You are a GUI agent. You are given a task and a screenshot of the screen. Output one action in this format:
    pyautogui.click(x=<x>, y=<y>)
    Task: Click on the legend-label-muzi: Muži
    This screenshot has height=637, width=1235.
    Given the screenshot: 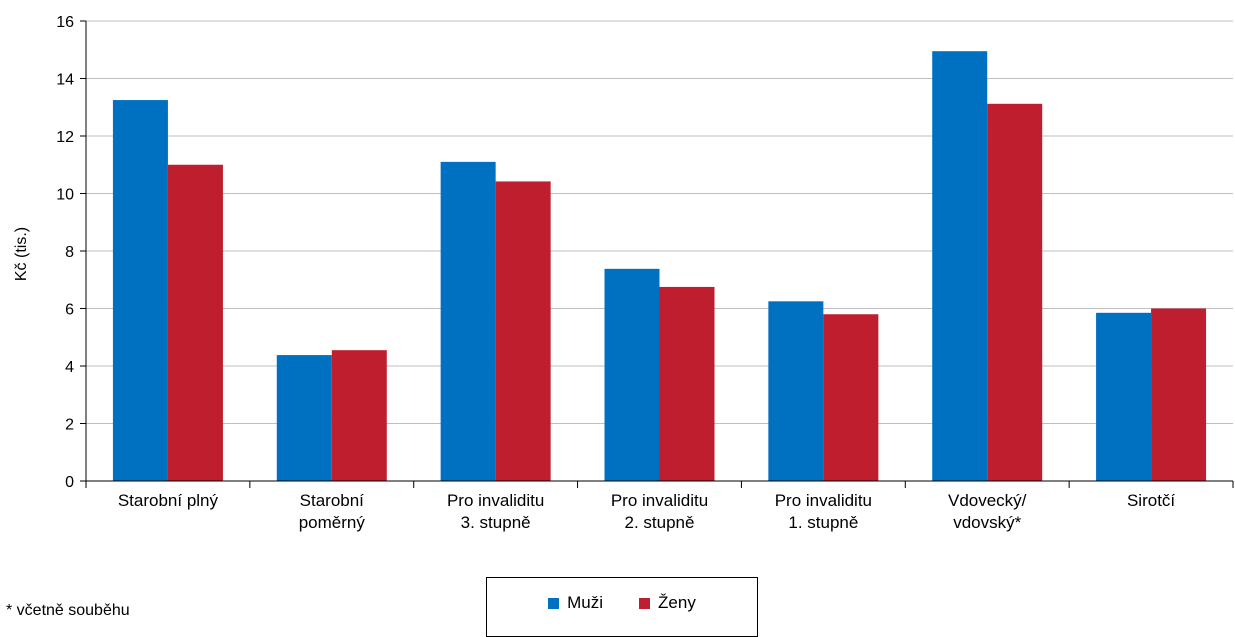 What is the action you would take?
    pyautogui.click(x=585, y=602)
    